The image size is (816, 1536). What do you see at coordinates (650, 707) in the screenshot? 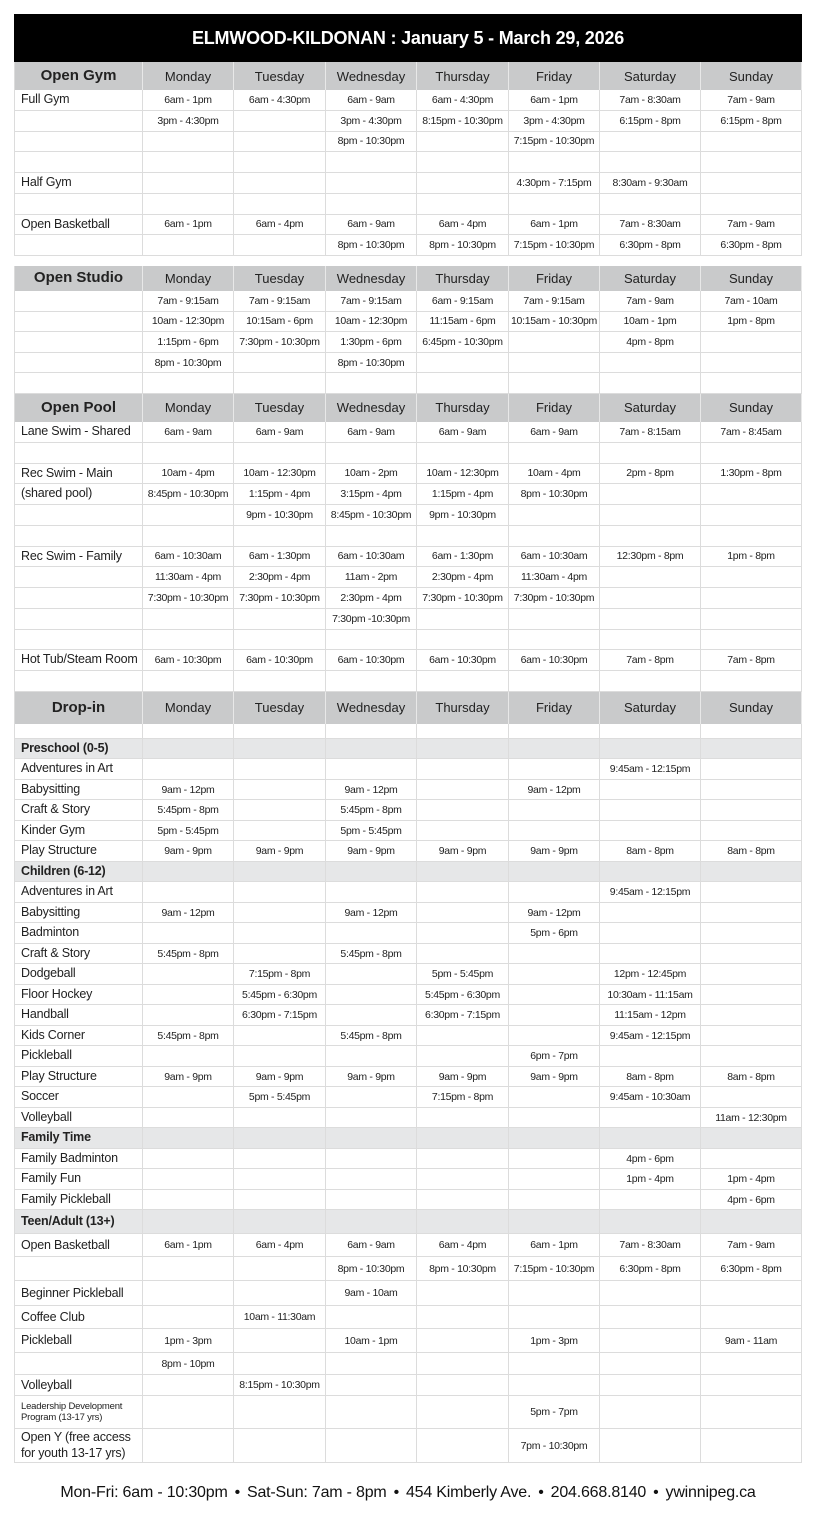
I see `day-header: Saturday` at bounding box center [650, 707].